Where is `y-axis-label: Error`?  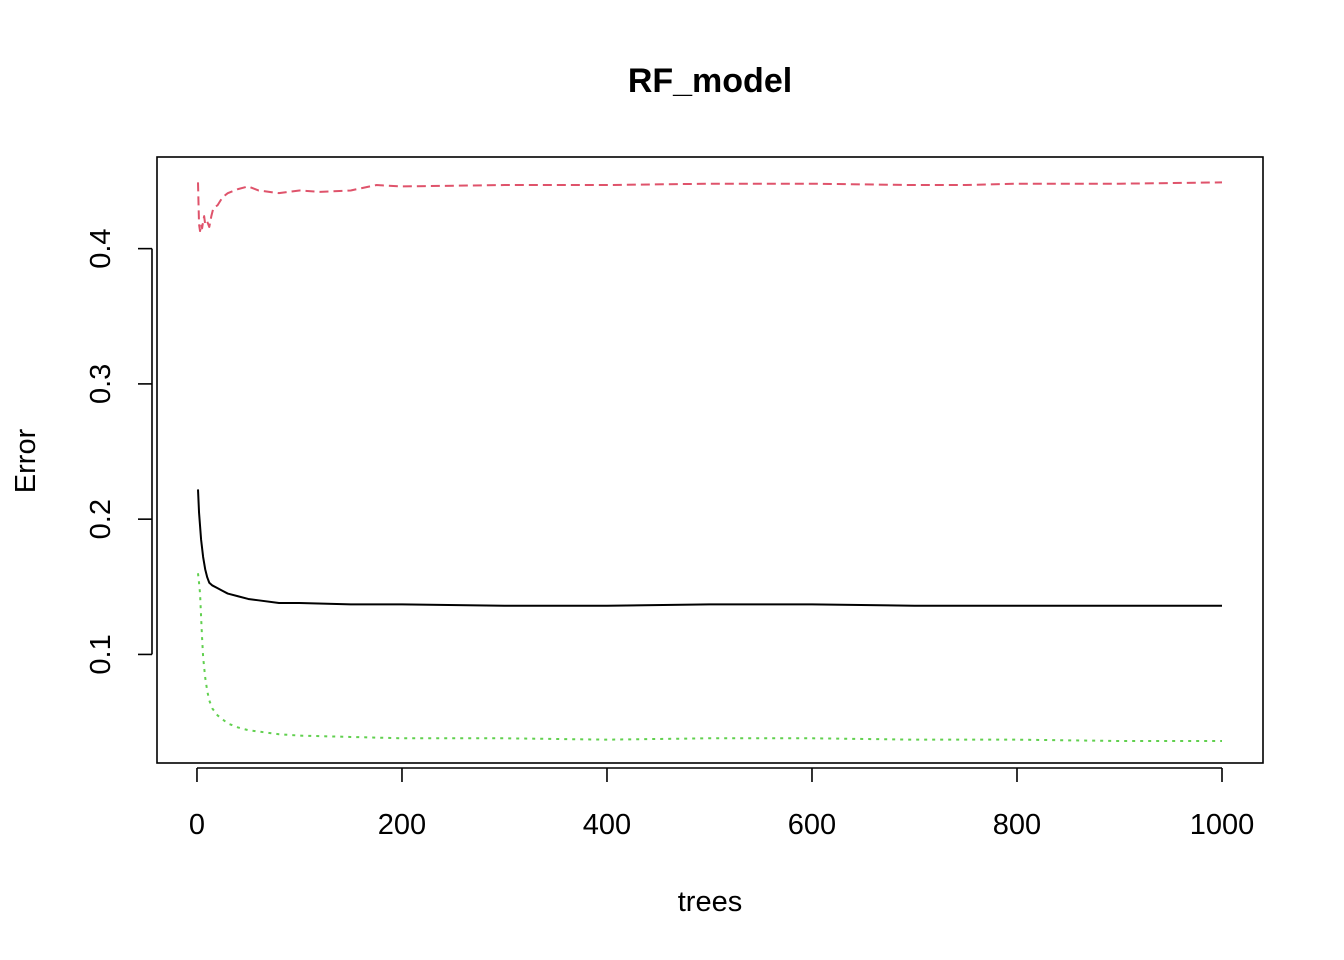 y-axis-label: Error is located at coordinates (26, 460).